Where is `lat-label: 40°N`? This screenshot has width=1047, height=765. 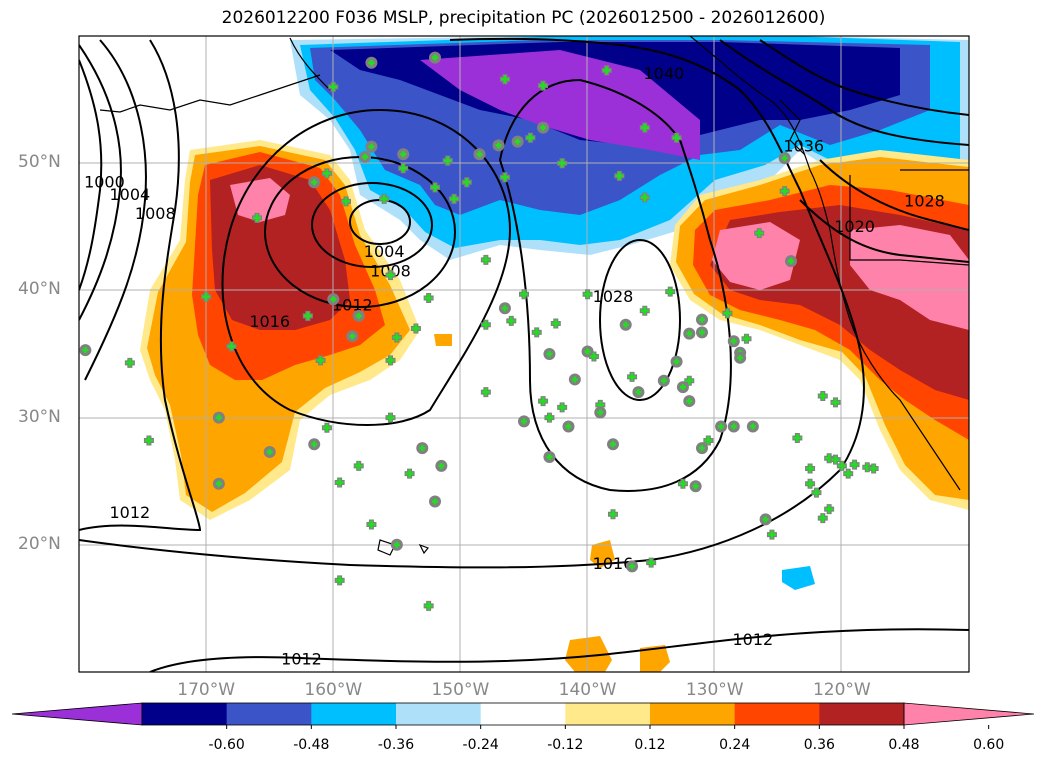 lat-label: 40°N is located at coordinates (39, 289).